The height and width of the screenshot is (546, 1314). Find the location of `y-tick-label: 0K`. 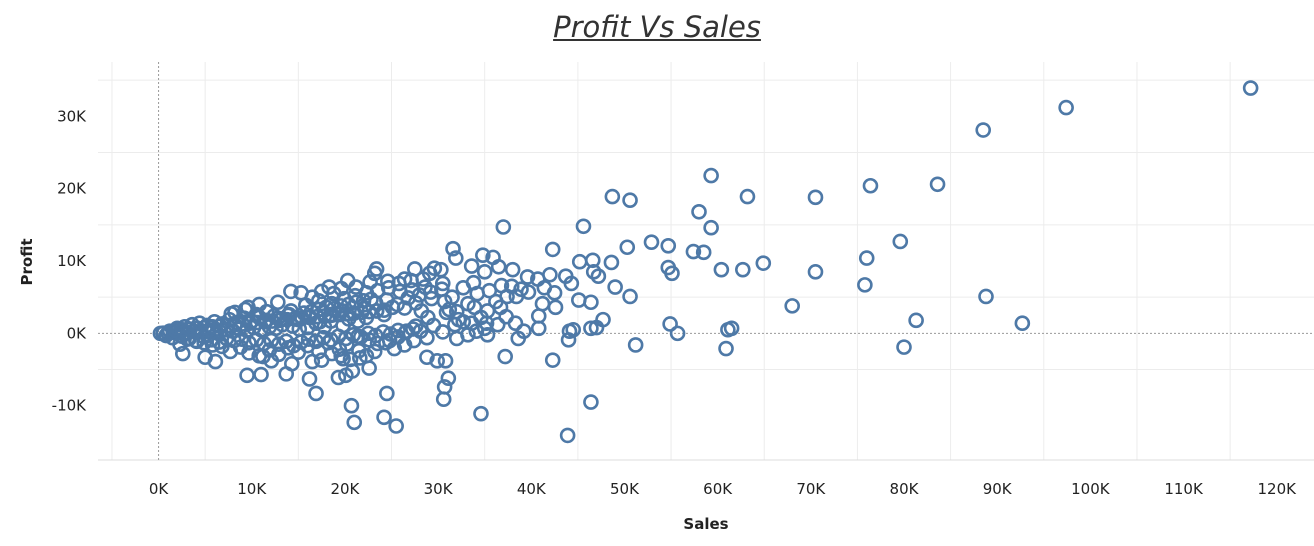

y-tick-label: 0K is located at coordinates (77, 333).